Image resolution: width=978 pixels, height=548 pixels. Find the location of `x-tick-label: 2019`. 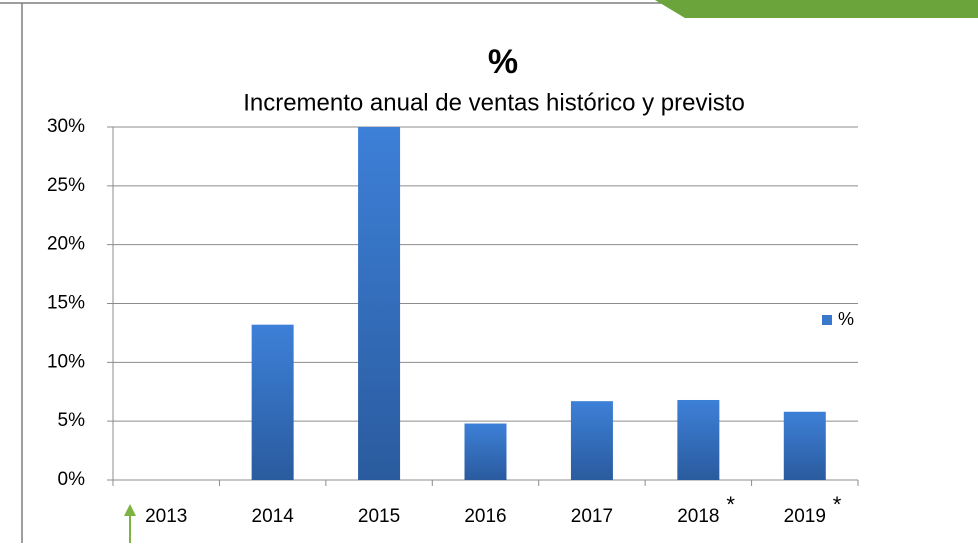

x-tick-label: 2019 is located at coordinates (805, 516).